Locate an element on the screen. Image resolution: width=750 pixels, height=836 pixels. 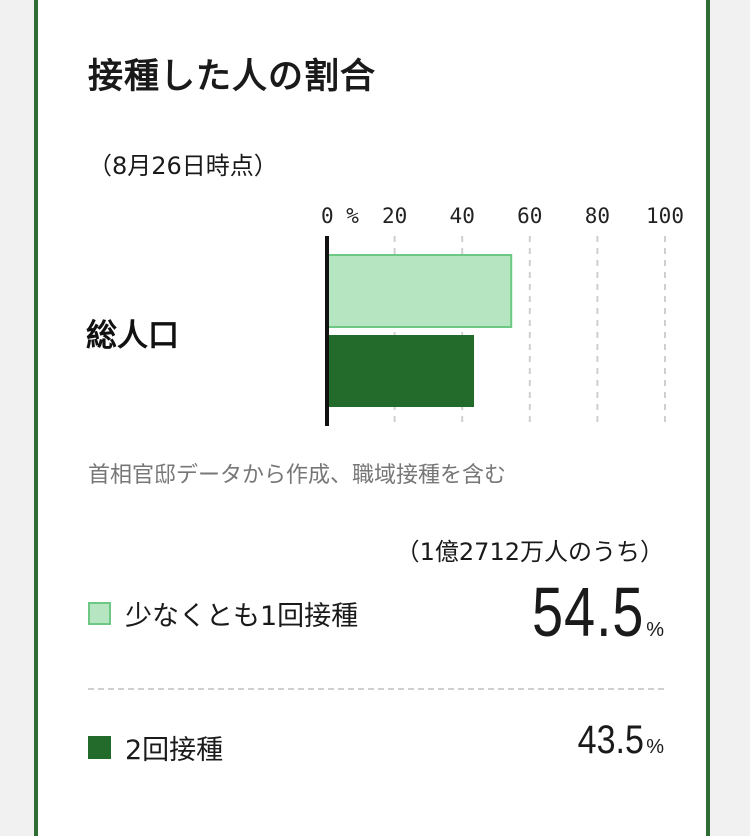
tick-label-40: 40 is located at coordinates (462, 216).